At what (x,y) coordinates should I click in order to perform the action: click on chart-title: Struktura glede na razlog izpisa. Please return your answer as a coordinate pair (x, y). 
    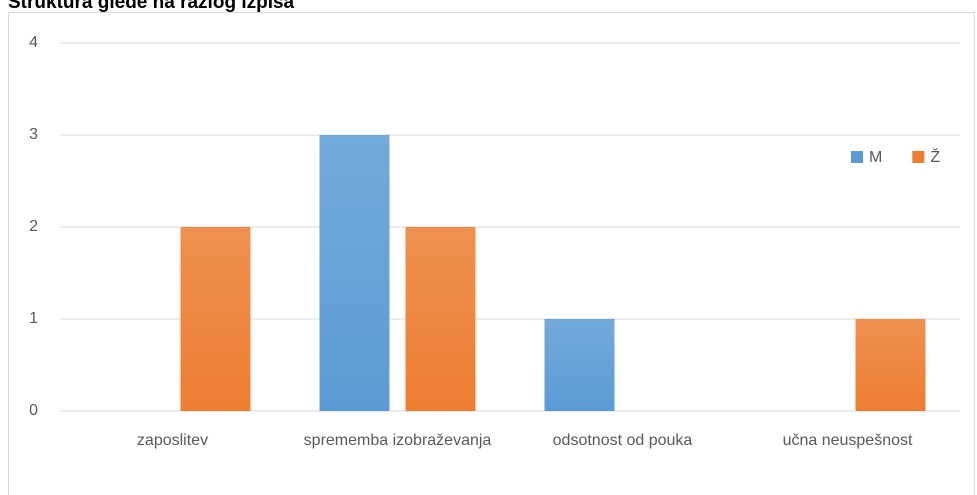
    Looking at the image, I should click on (151, 6).